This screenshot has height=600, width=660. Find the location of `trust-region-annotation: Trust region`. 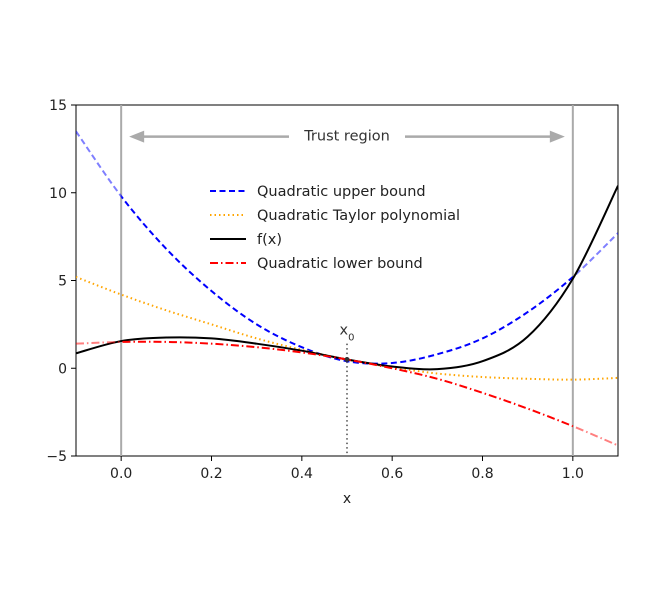

trust-region-annotation: Trust region is located at coordinates (347, 137).